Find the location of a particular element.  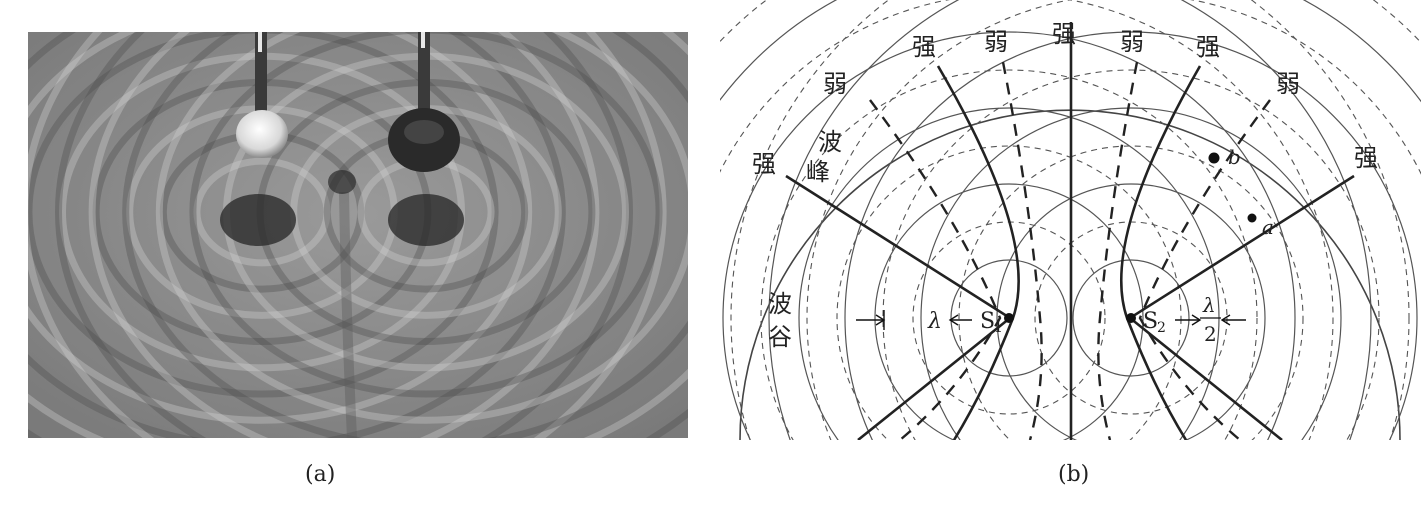

label-source-s2: S is located at coordinates (1150, 321).